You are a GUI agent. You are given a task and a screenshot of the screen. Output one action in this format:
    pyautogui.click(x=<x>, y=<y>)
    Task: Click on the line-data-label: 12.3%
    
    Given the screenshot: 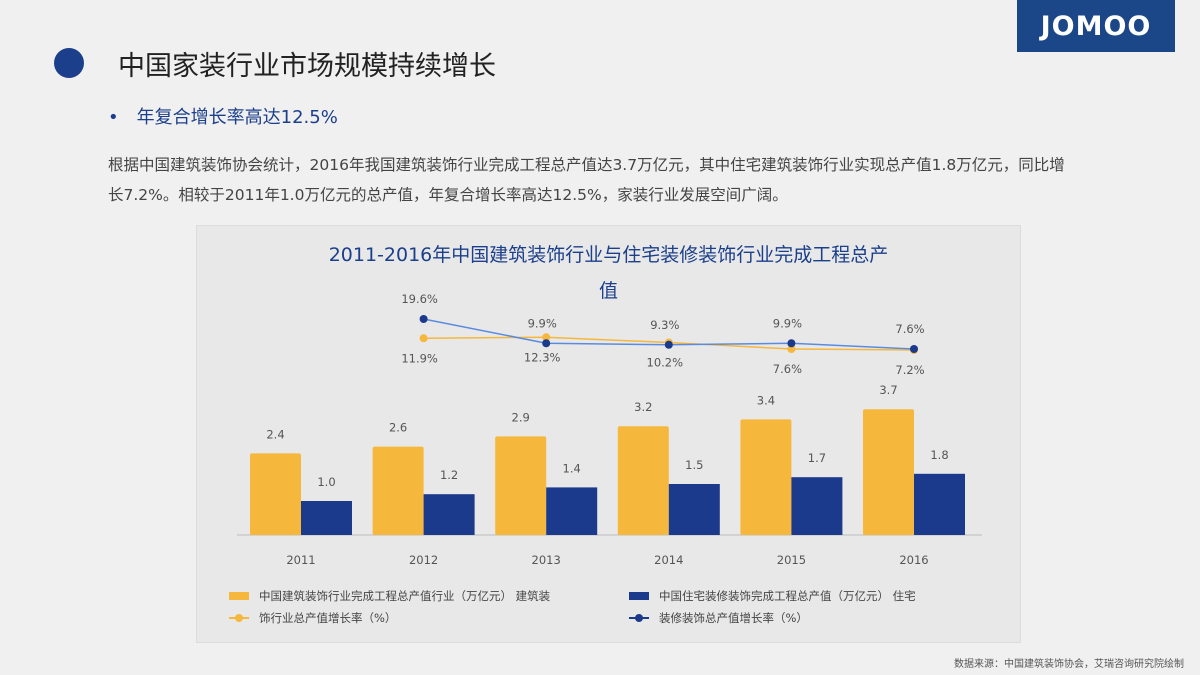 What is the action you would take?
    pyautogui.click(x=542, y=357)
    